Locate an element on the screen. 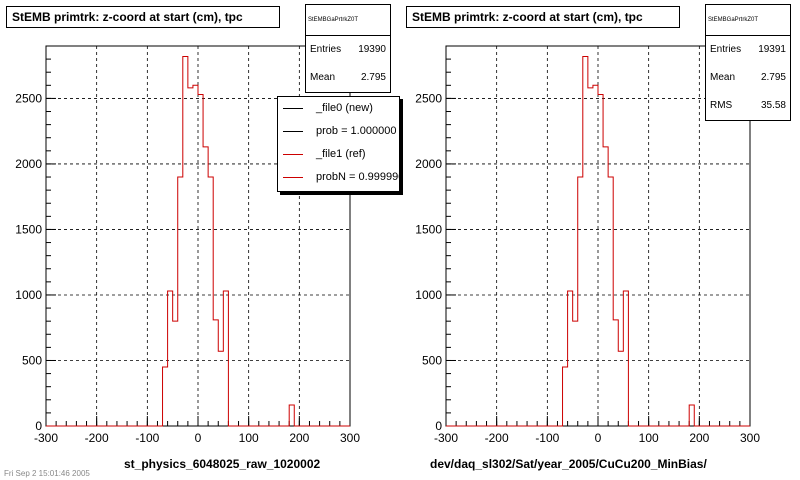  stats-entries-row: Entries 19391 is located at coordinates (748, 50).